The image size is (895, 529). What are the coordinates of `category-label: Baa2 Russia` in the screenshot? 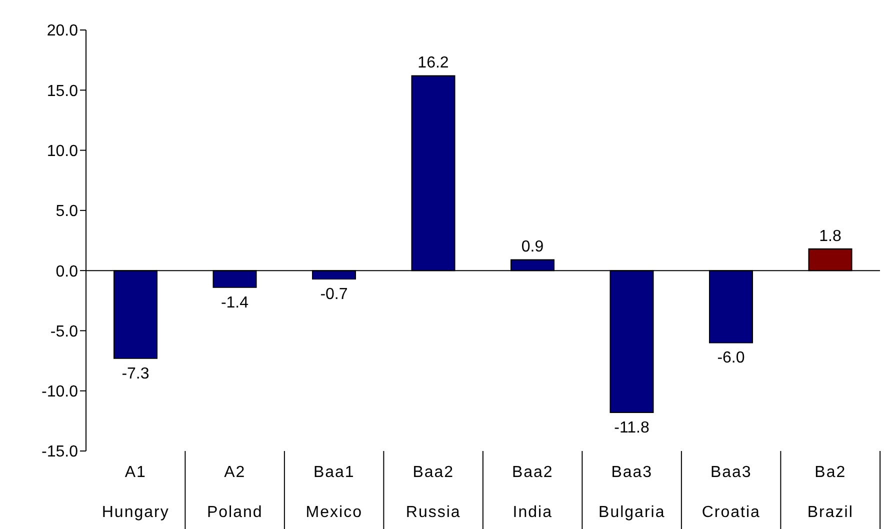 It's located at (433, 492).